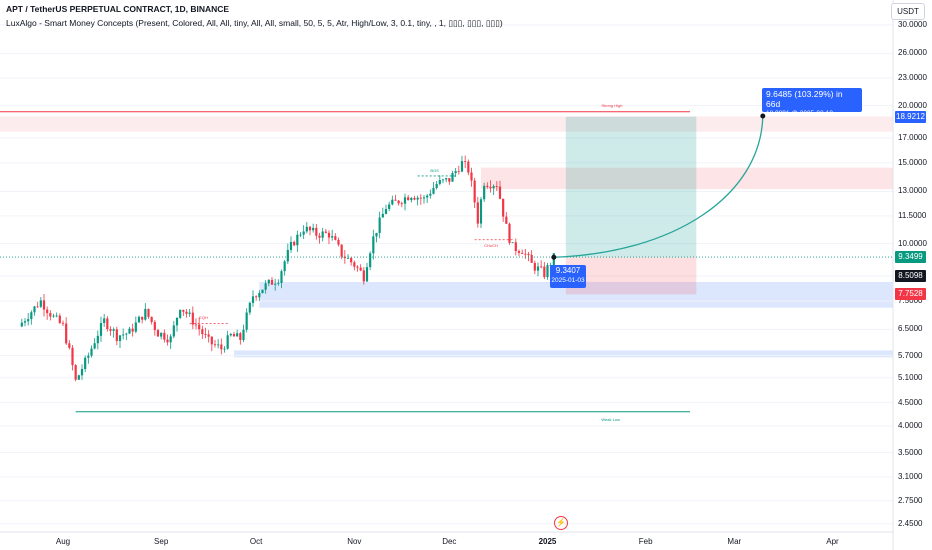 This screenshot has height=550, width=932. What do you see at coordinates (912, 215) in the screenshot?
I see `price-tick: 11.5000` at bounding box center [912, 215].